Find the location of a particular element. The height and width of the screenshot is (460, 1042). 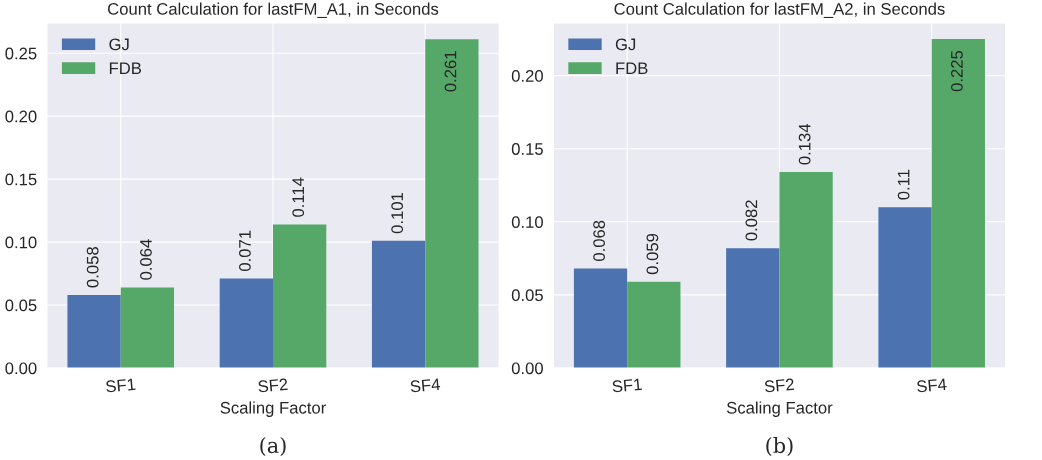

data-label: 0.261 is located at coordinates (450, 71).